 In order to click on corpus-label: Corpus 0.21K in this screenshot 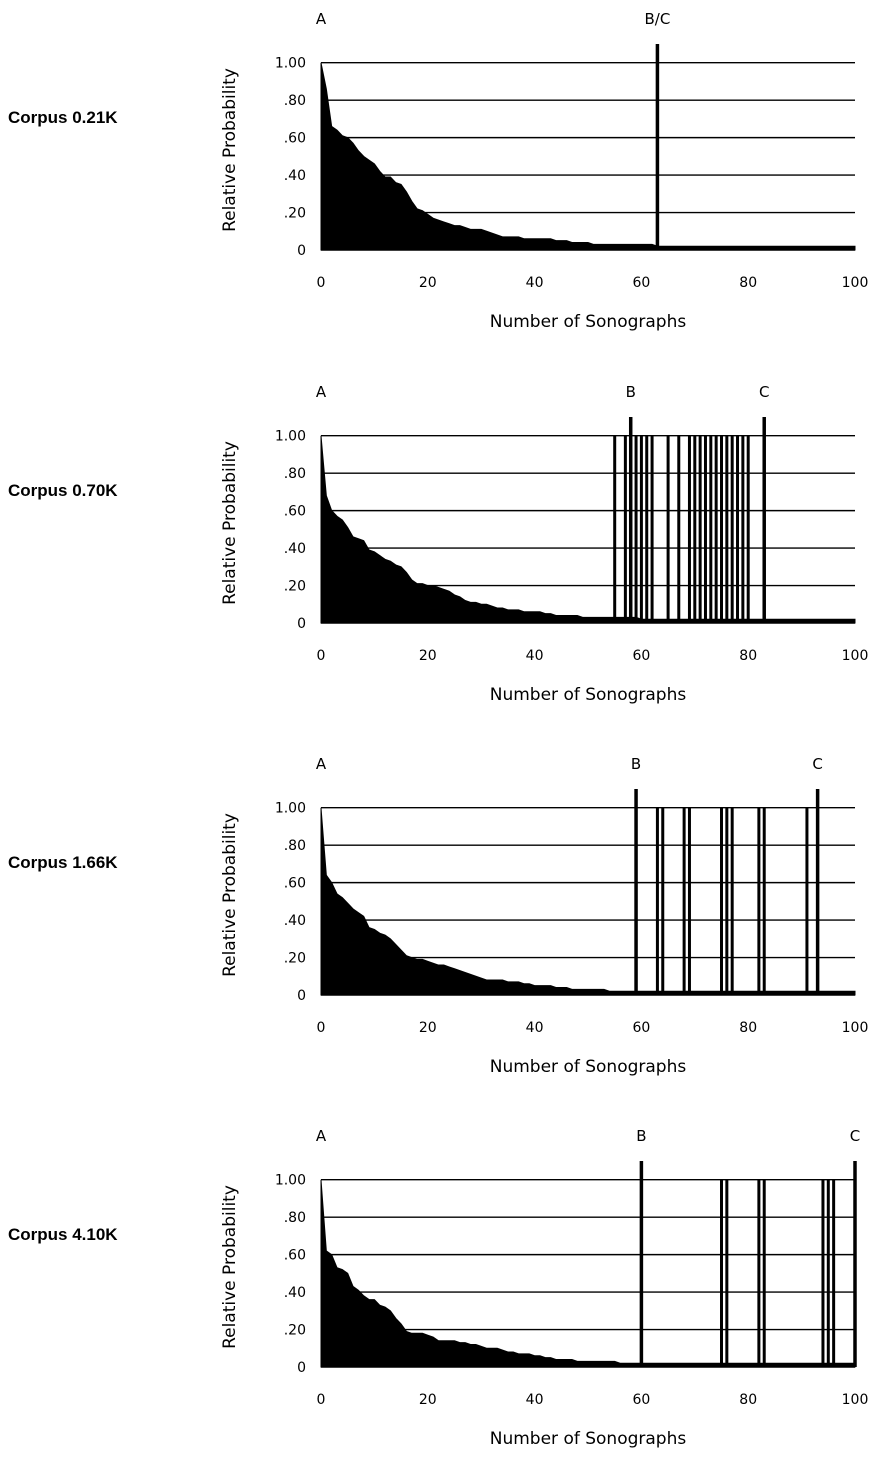, I will do `click(63, 117)`.